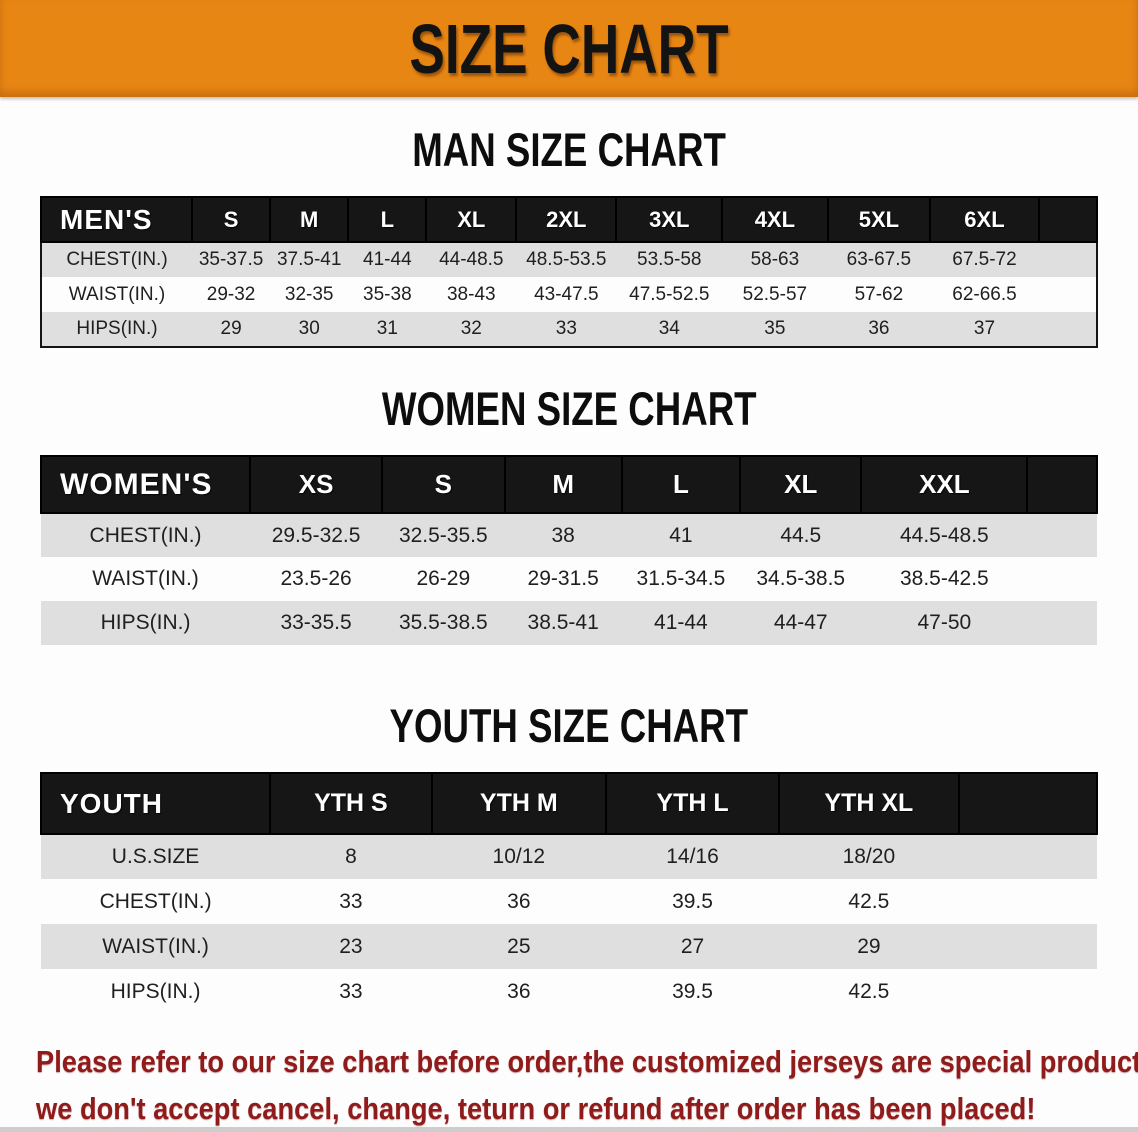  Describe the element at coordinates (231, 294) in the screenshot. I see `size-value-cell: 29-32` at that location.